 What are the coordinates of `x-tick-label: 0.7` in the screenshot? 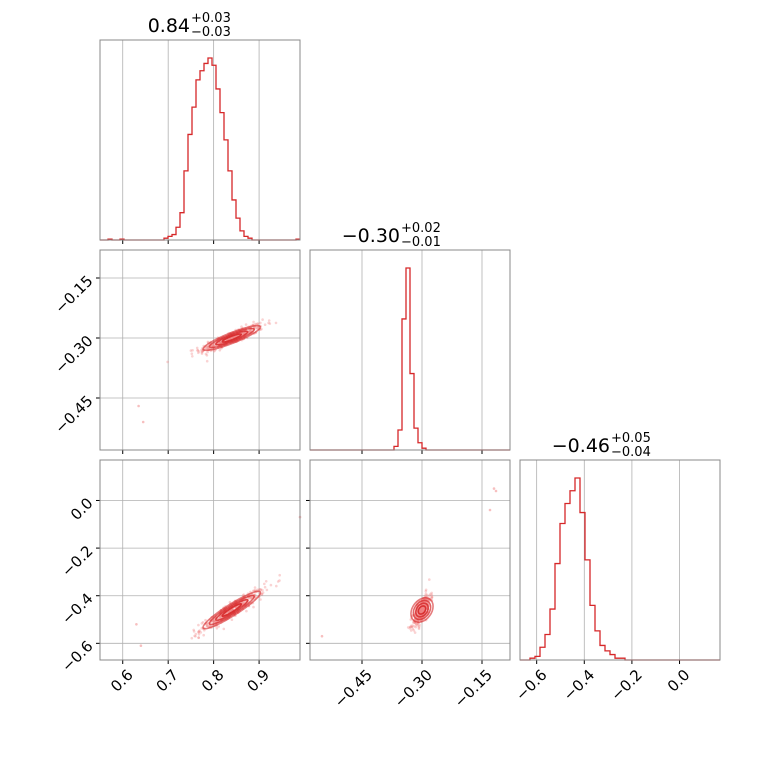 It's located at (168, 681).